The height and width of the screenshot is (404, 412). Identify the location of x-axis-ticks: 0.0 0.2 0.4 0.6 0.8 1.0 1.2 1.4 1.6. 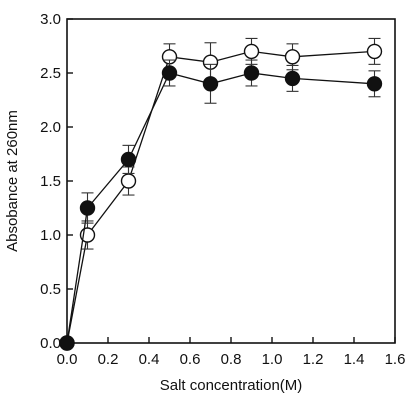
(231, 352).